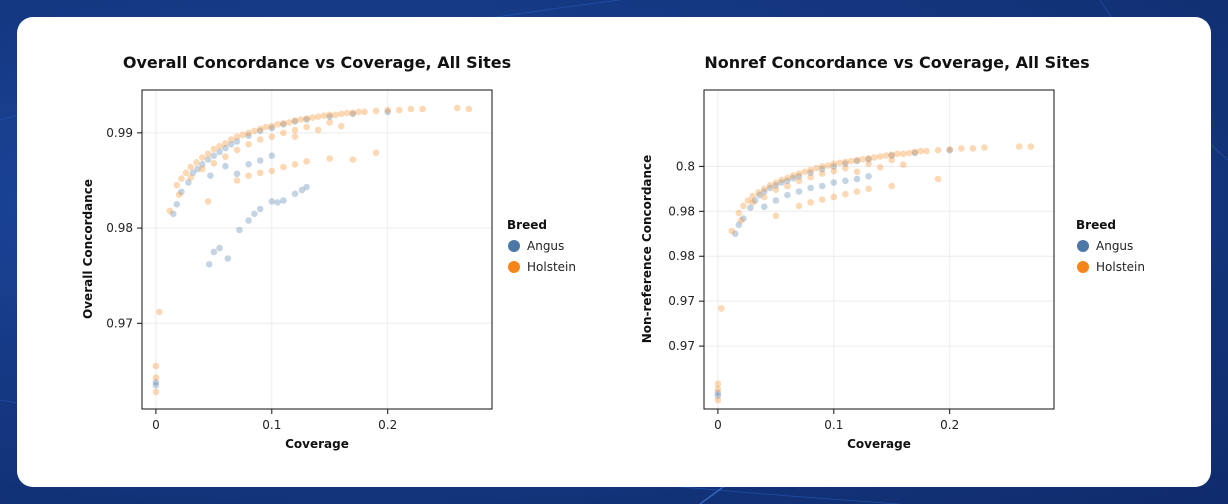 The image size is (1228, 504). Describe the element at coordinates (1083, 246) in the screenshot. I see `legend-marker-angus` at that location.